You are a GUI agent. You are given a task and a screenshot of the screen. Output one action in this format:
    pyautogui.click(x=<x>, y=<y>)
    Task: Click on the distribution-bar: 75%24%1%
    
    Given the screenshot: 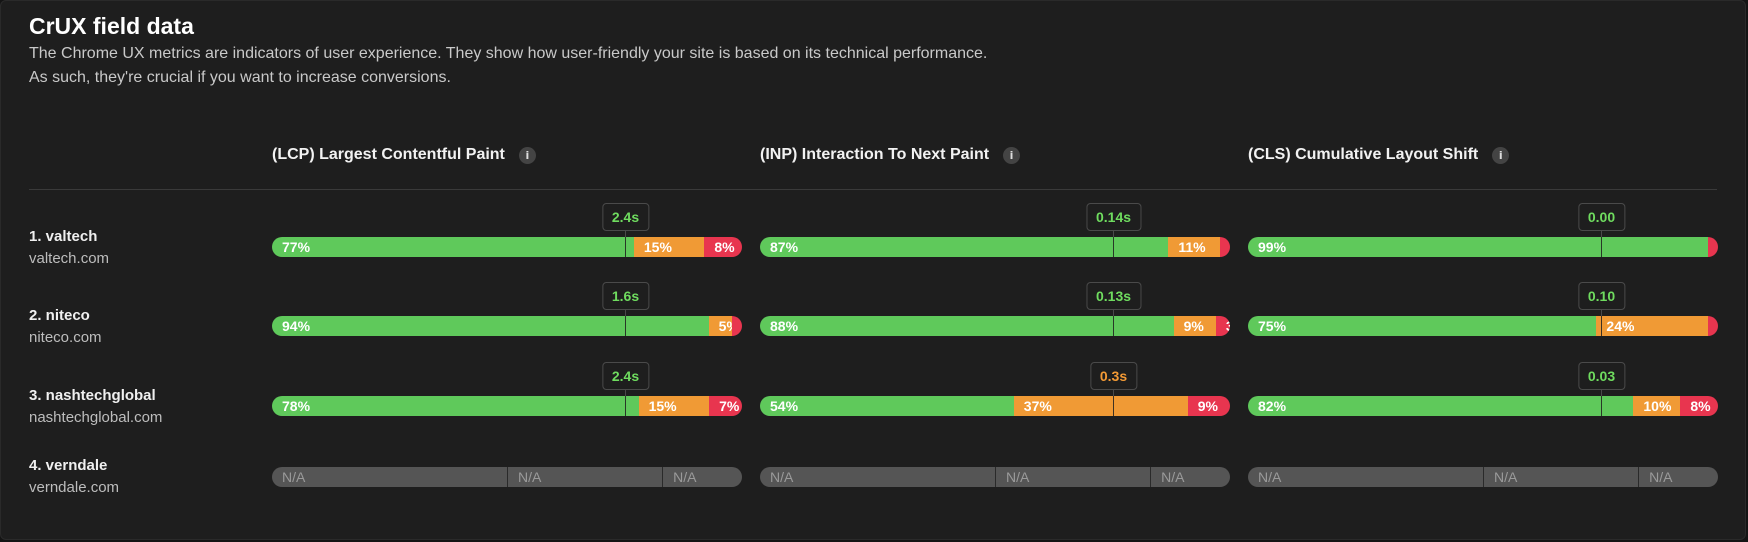 What is the action you would take?
    pyautogui.click(x=1483, y=326)
    